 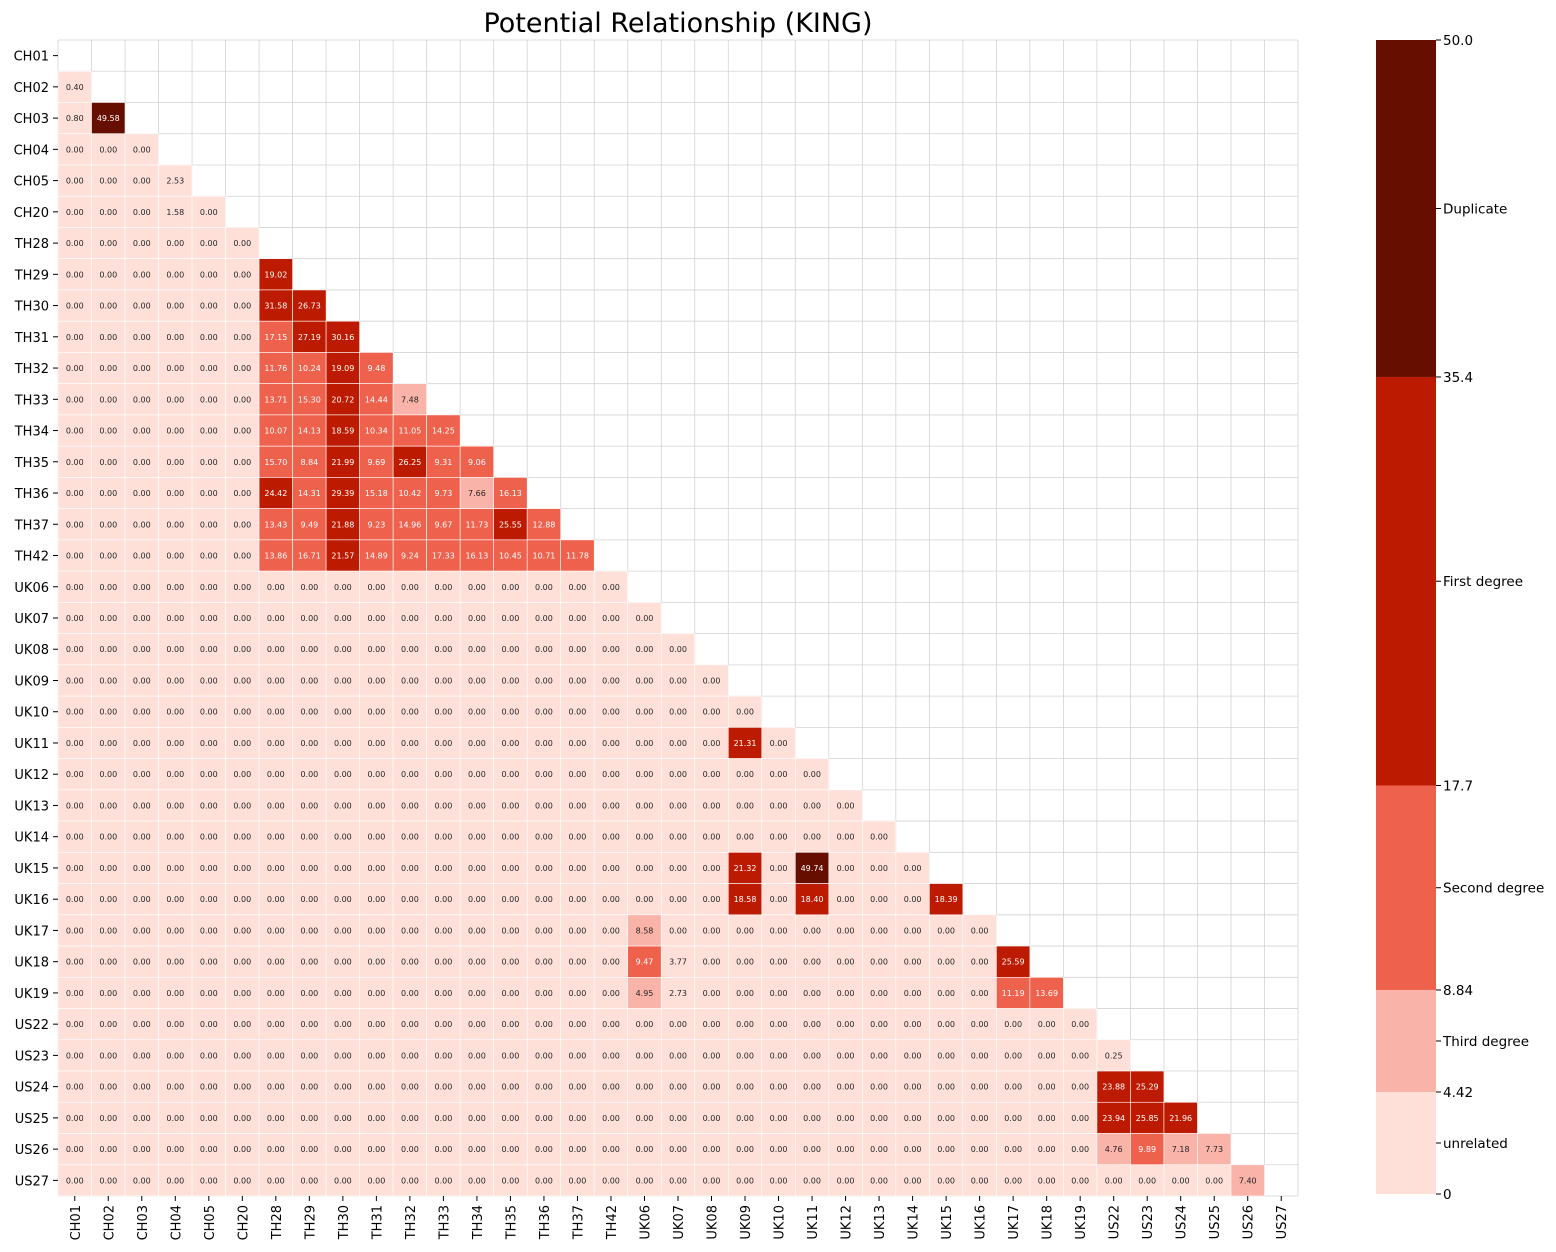 I want to click on cell-value-label: 20.72, so click(x=342, y=399).